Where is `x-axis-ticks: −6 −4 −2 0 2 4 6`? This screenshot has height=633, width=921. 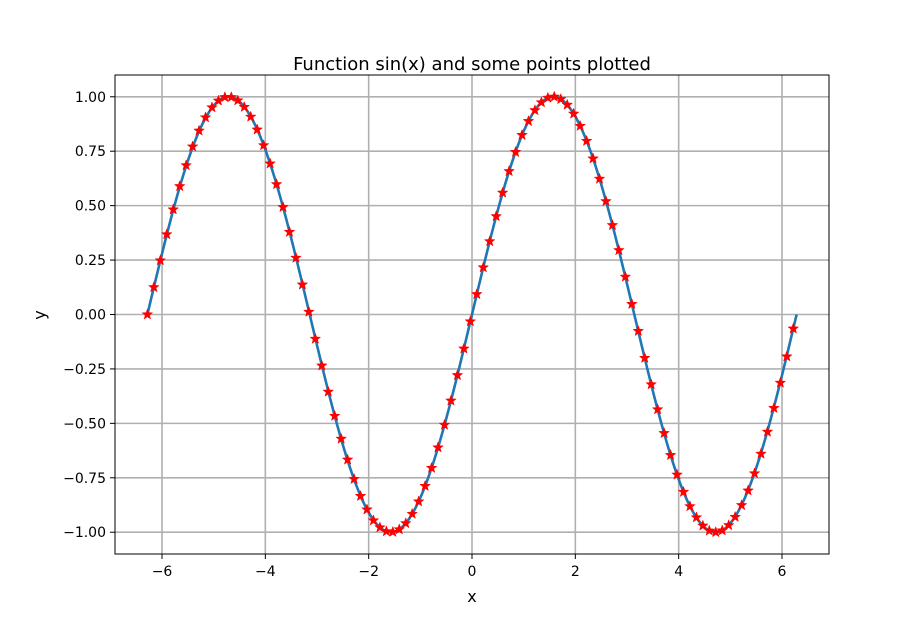 x-axis-ticks: −6 −4 −2 0 2 4 6 is located at coordinates (469, 567).